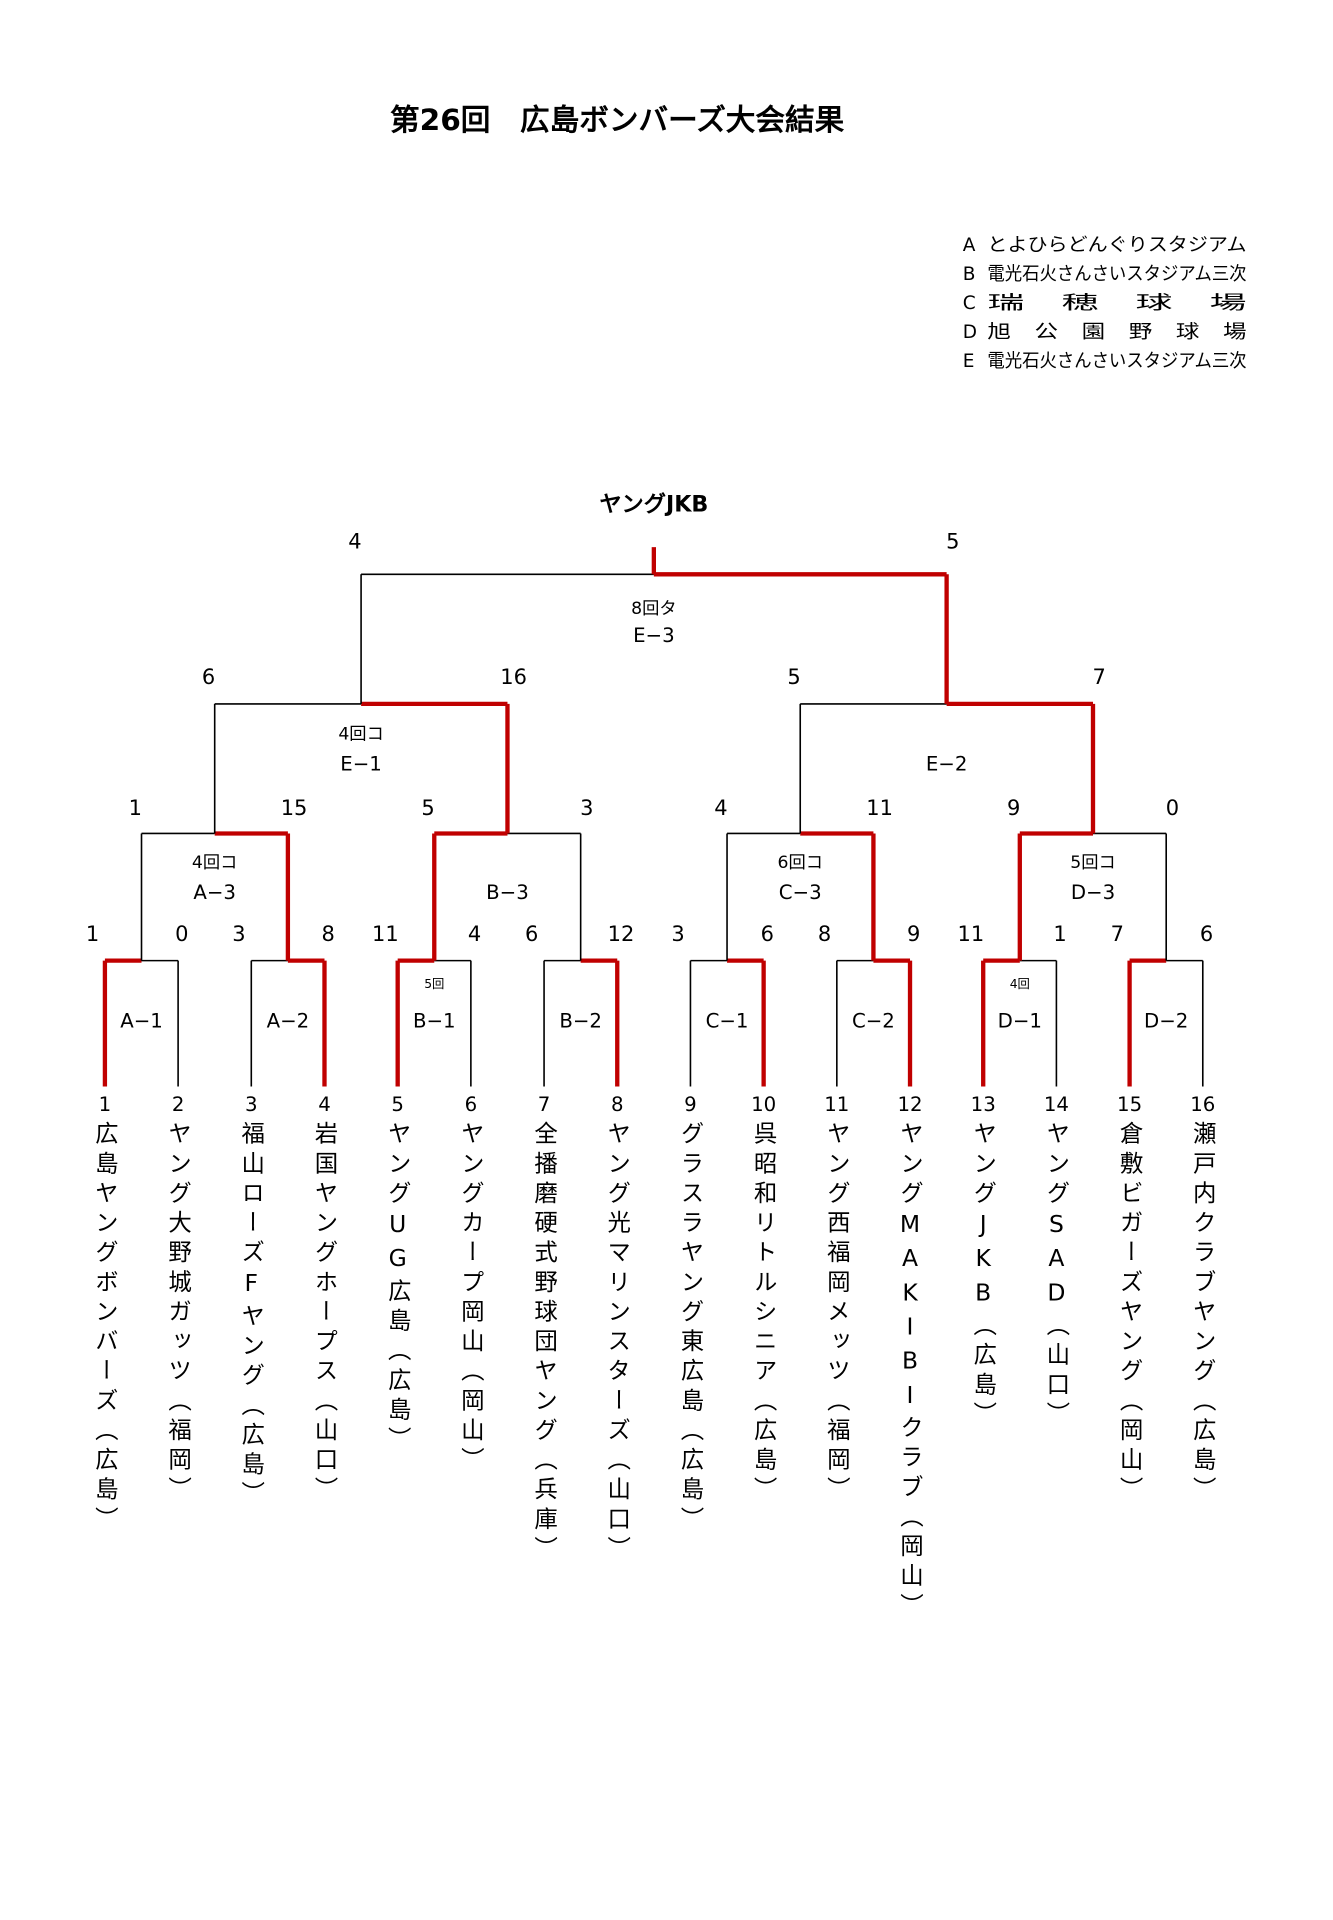  I want to click on match-note: 6回コ, so click(800, 863).